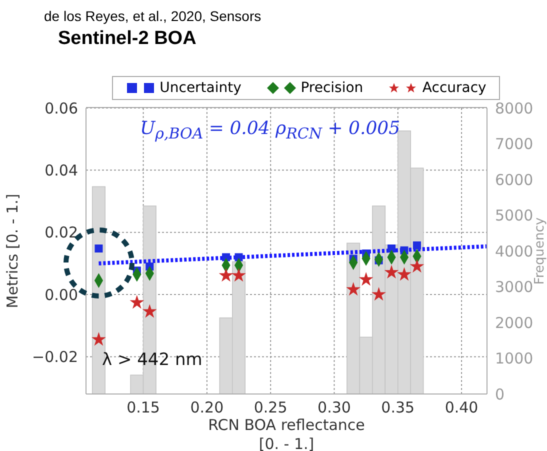 Image resolution: width=547 pixels, height=451 pixels. What do you see at coordinates (500, 394) in the screenshot?
I see `y2-tick-label: 0` at bounding box center [500, 394].